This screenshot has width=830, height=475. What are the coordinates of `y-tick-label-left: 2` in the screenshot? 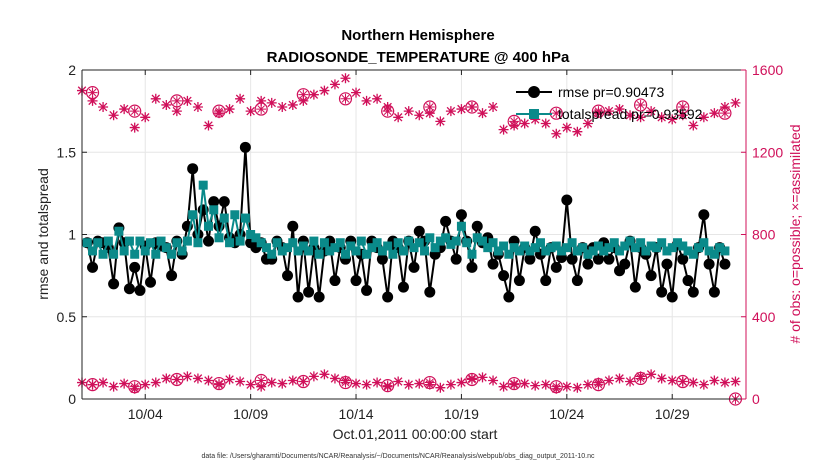 It's located at (72, 70).